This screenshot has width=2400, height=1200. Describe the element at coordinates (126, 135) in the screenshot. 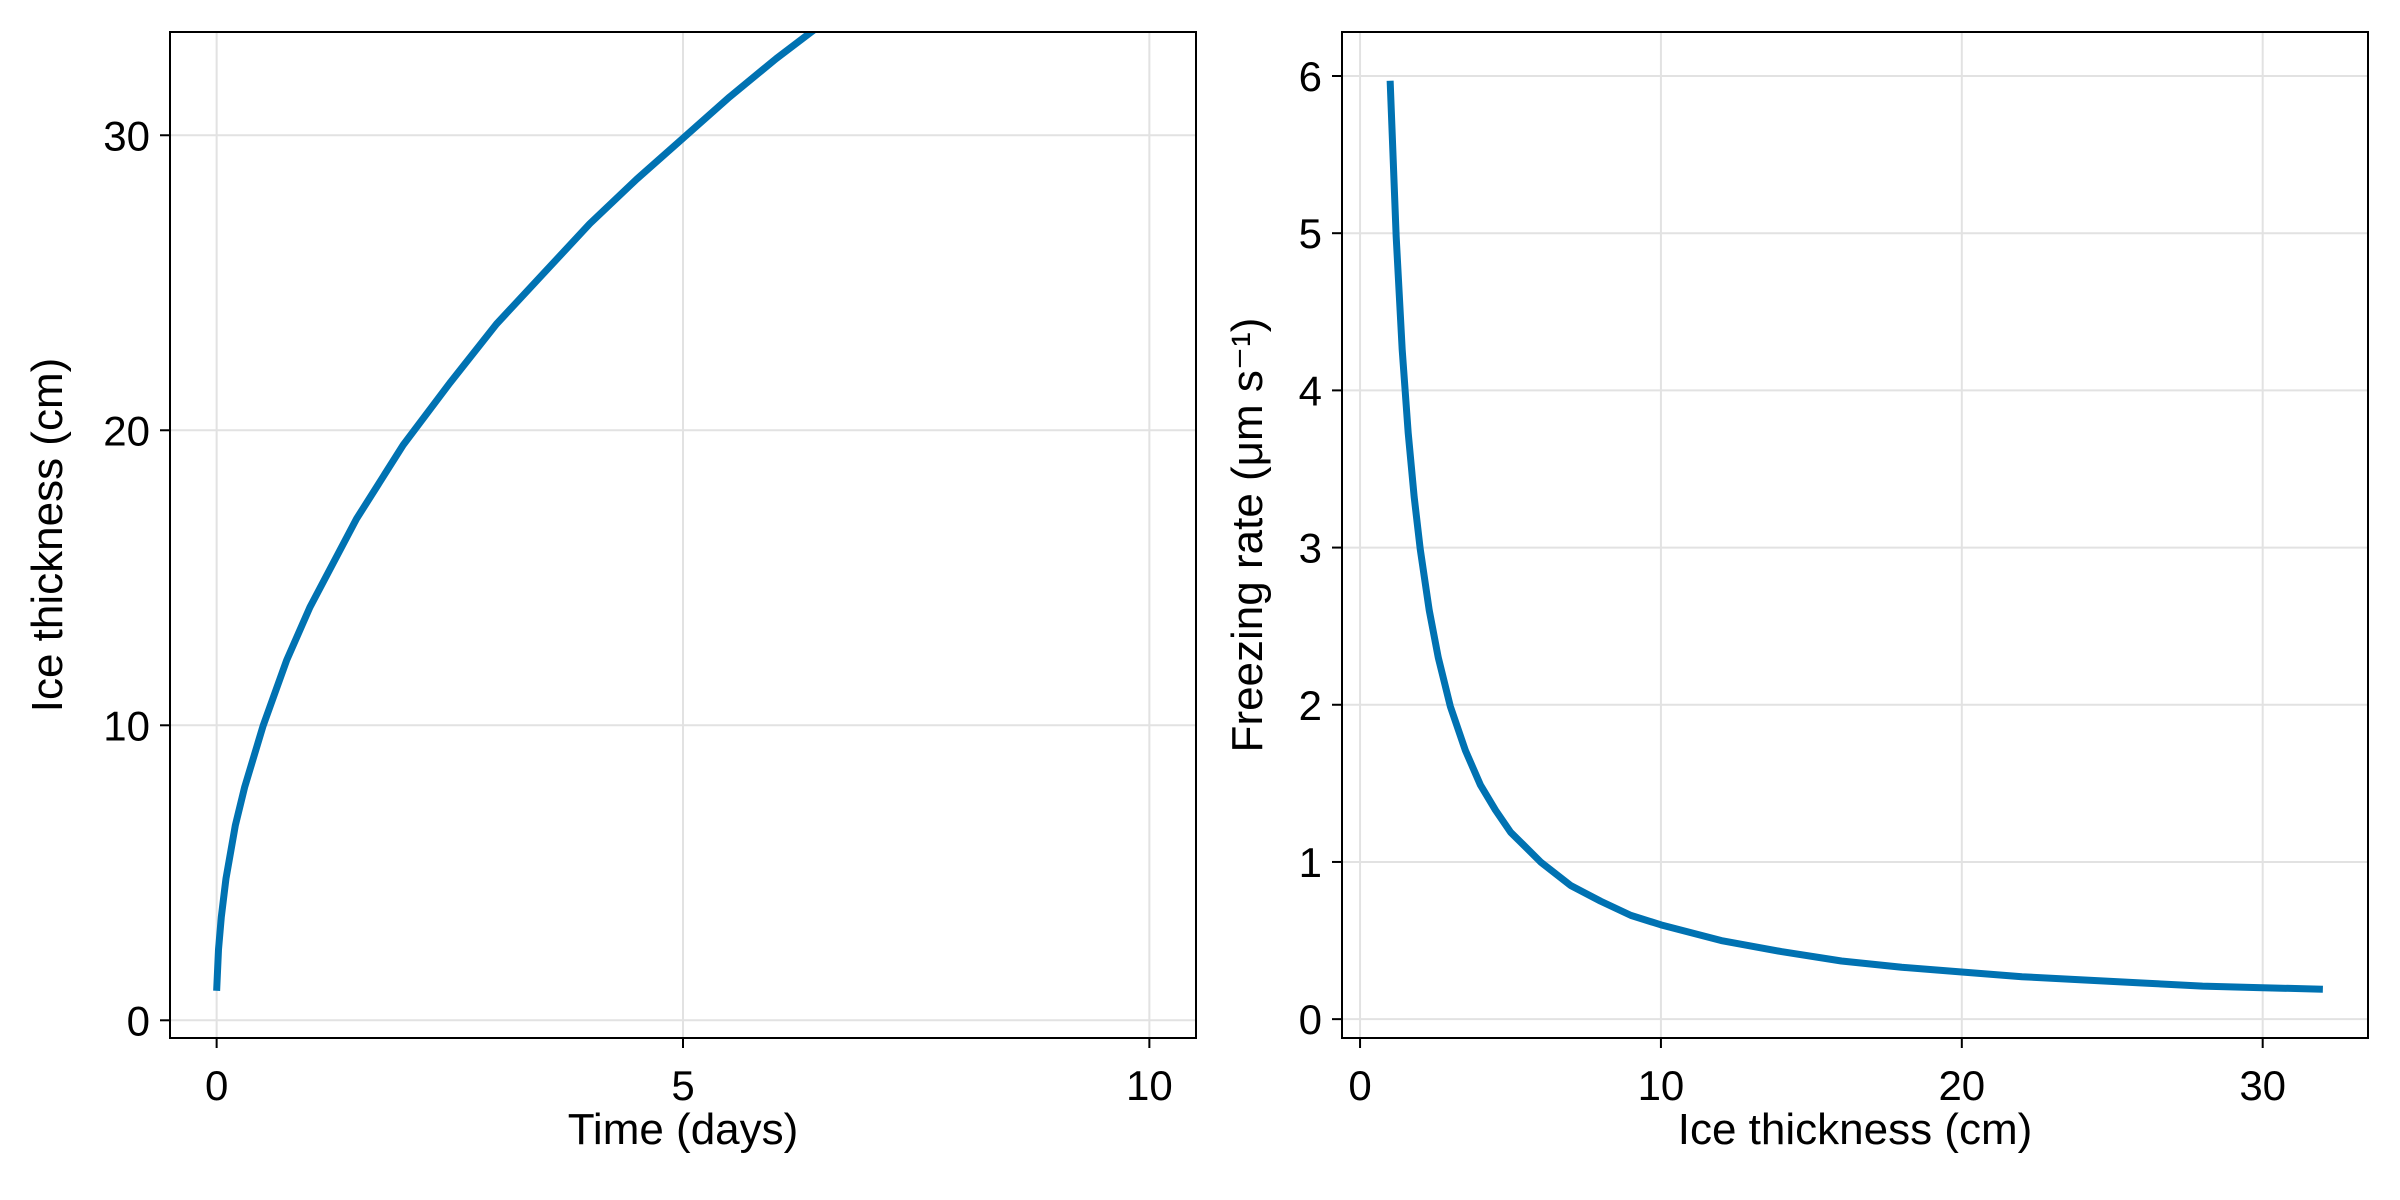

I see `y-tick-label: 30` at that location.